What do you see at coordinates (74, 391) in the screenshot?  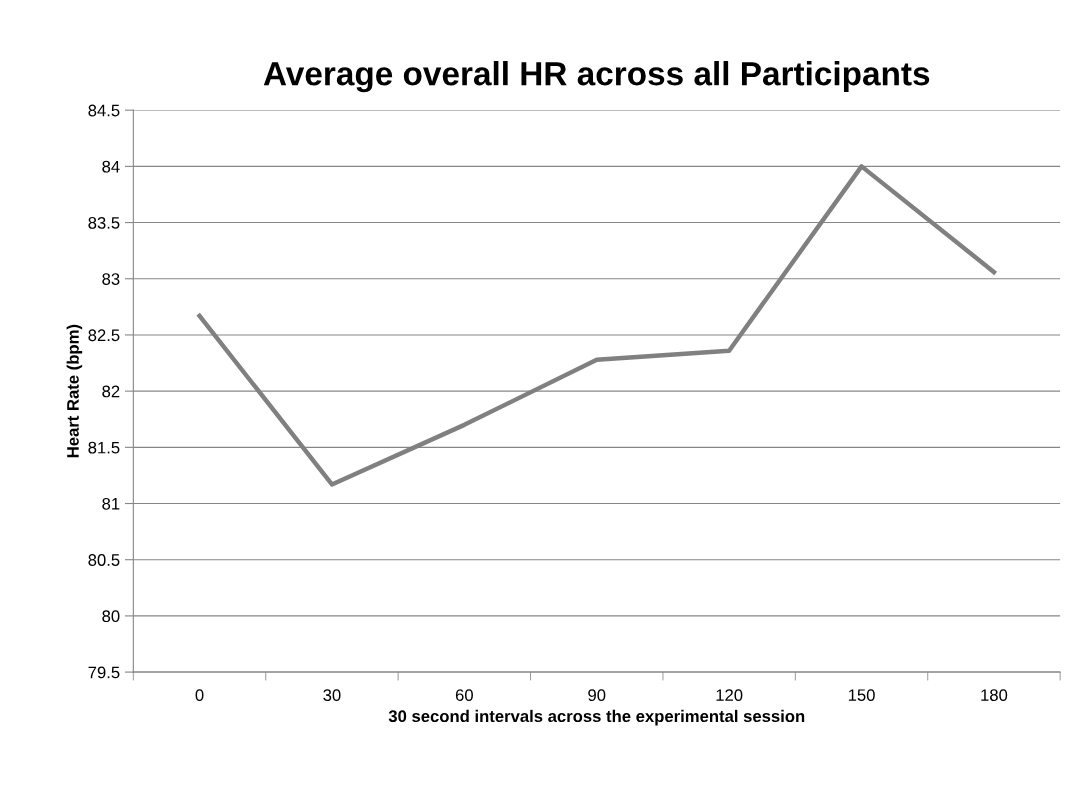 I see `y-axis-title: Heart Rate (bpm)` at bounding box center [74, 391].